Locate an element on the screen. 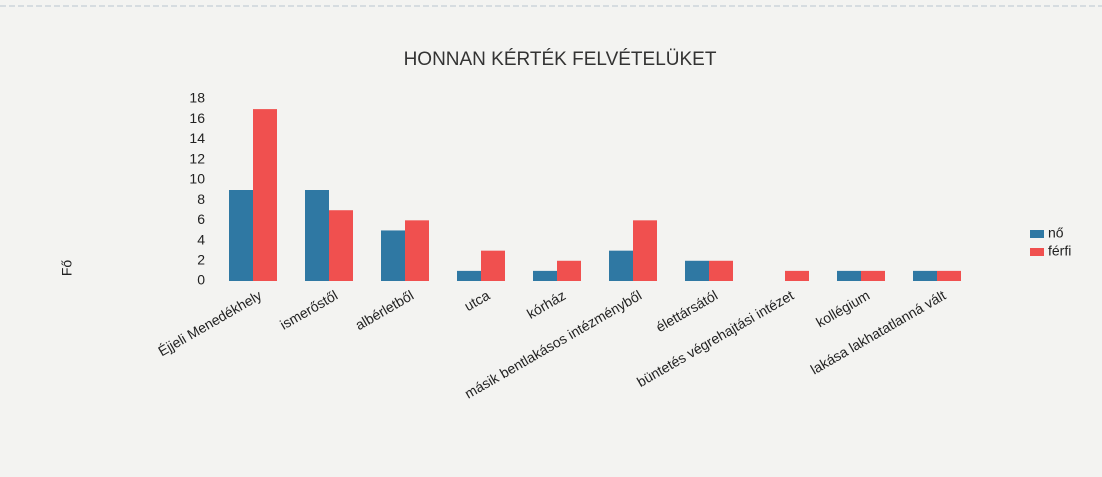 This screenshot has width=1102, height=477. chart-title: HONNAN KÉRTÉK FELVÉTELÜKET is located at coordinates (560, 59).